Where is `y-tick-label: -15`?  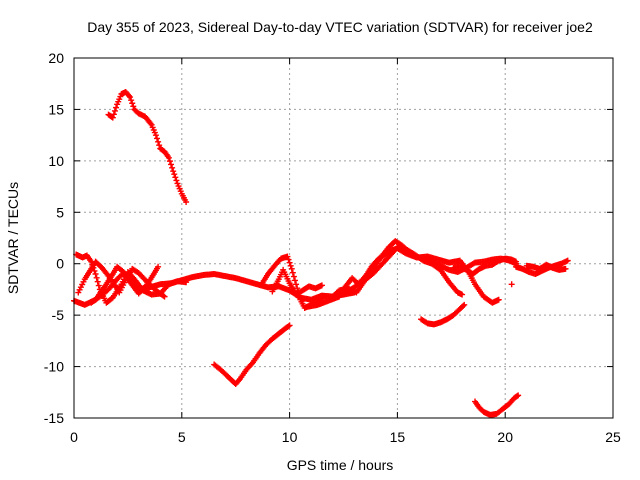 y-tick-label: -15 is located at coordinates (54, 418).